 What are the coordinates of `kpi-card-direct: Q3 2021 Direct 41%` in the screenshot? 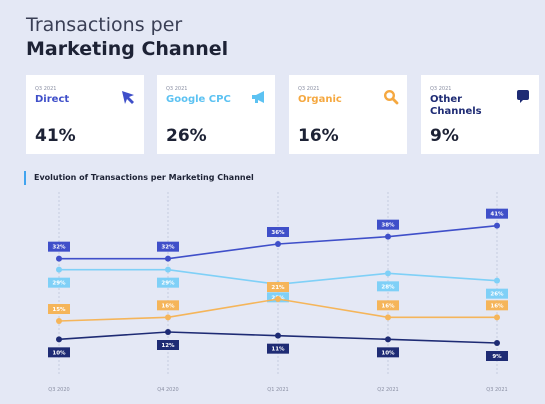 It's located at (85, 114).